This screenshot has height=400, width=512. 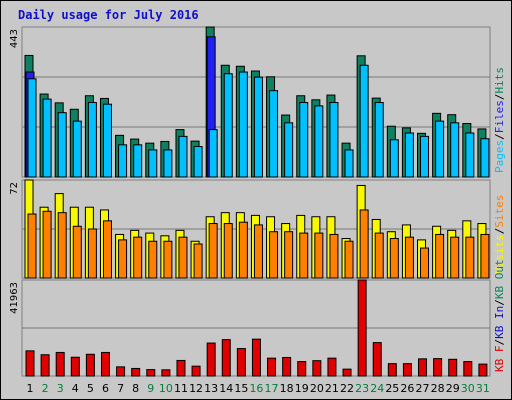 I want to click on legend-entry: KB F, so click(x=499, y=359).